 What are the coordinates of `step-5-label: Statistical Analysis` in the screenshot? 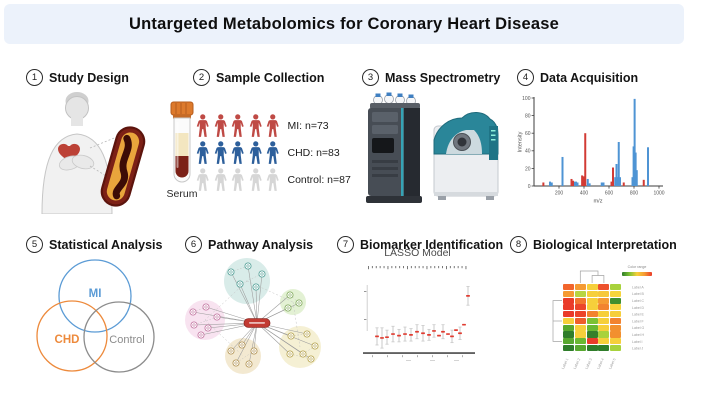 It's located at (106, 244).